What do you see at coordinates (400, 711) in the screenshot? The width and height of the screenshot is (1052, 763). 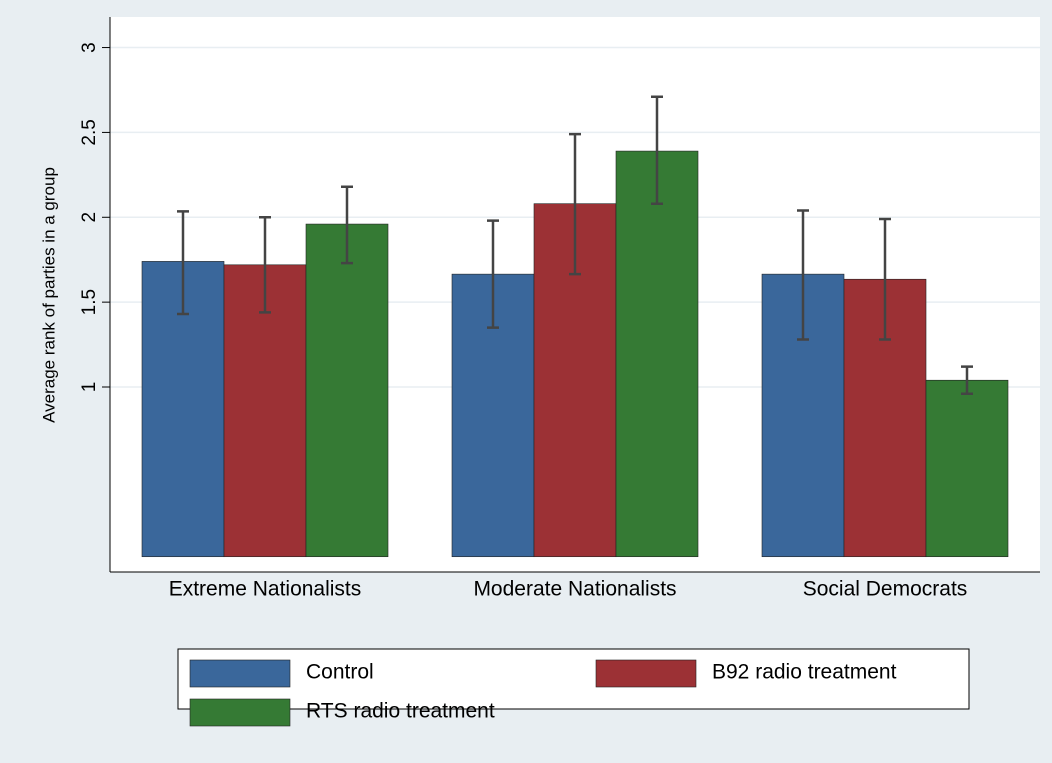 I see `legend-label: RTS radio treatment` at bounding box center [400, 711].